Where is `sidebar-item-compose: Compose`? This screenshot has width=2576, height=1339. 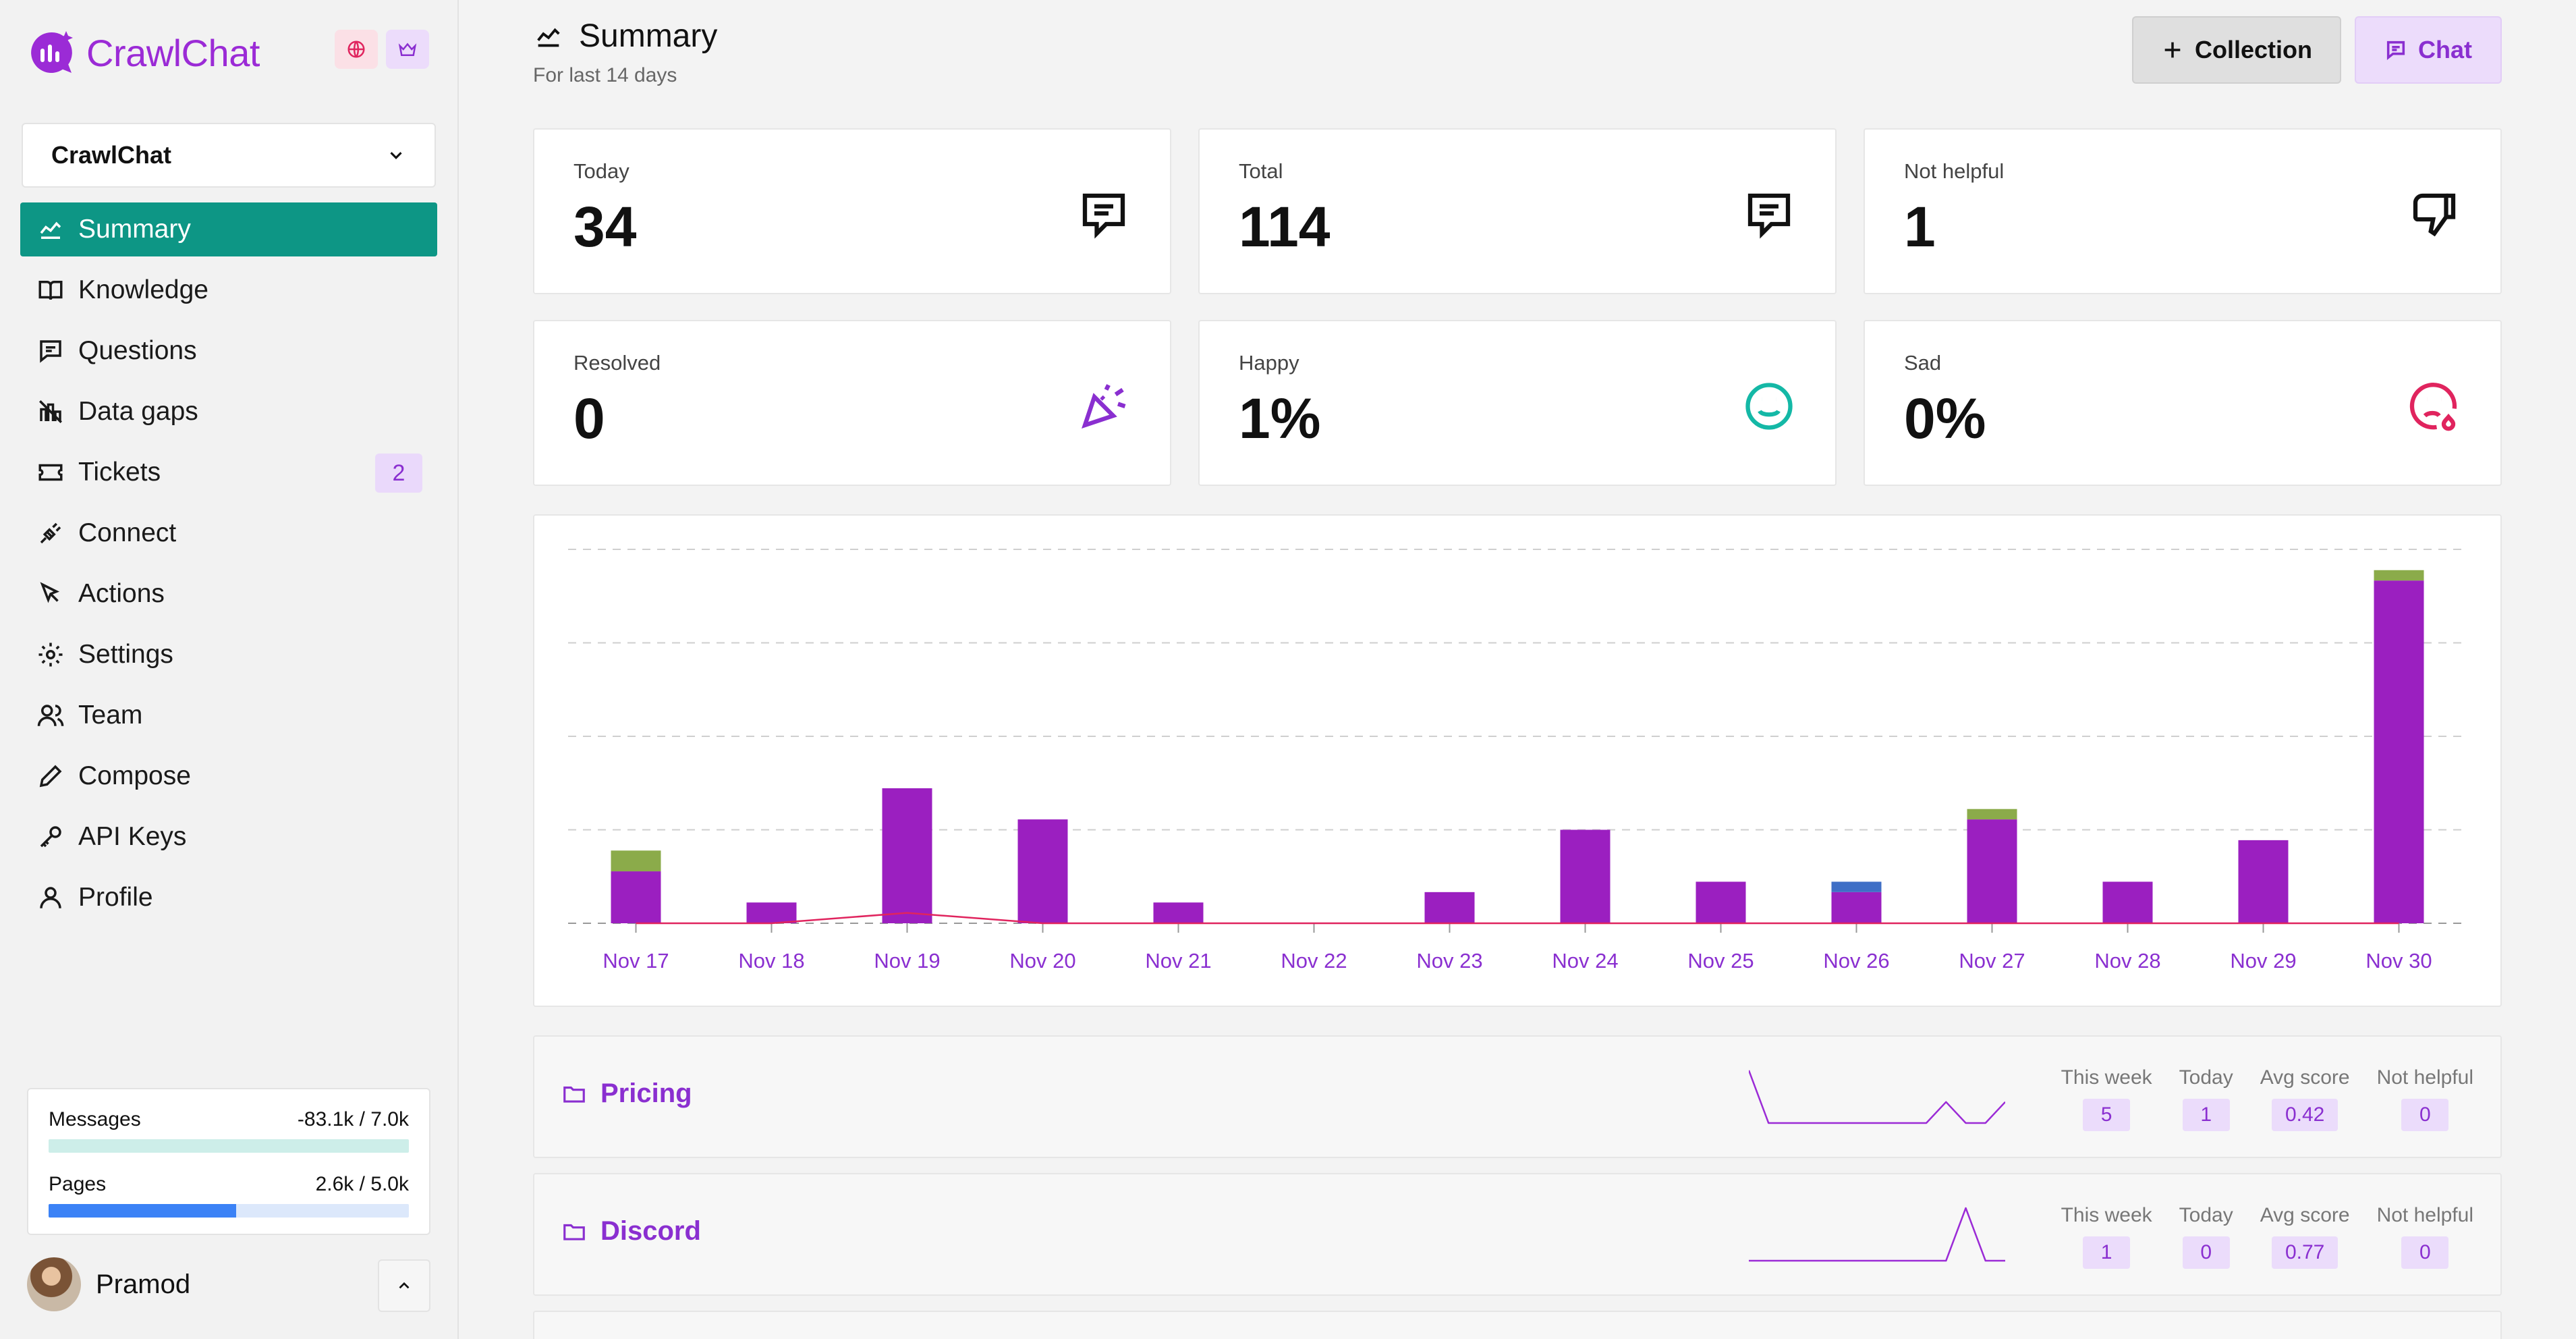 sidebar-item-compose: Compose is located at coordinates (228, 776).